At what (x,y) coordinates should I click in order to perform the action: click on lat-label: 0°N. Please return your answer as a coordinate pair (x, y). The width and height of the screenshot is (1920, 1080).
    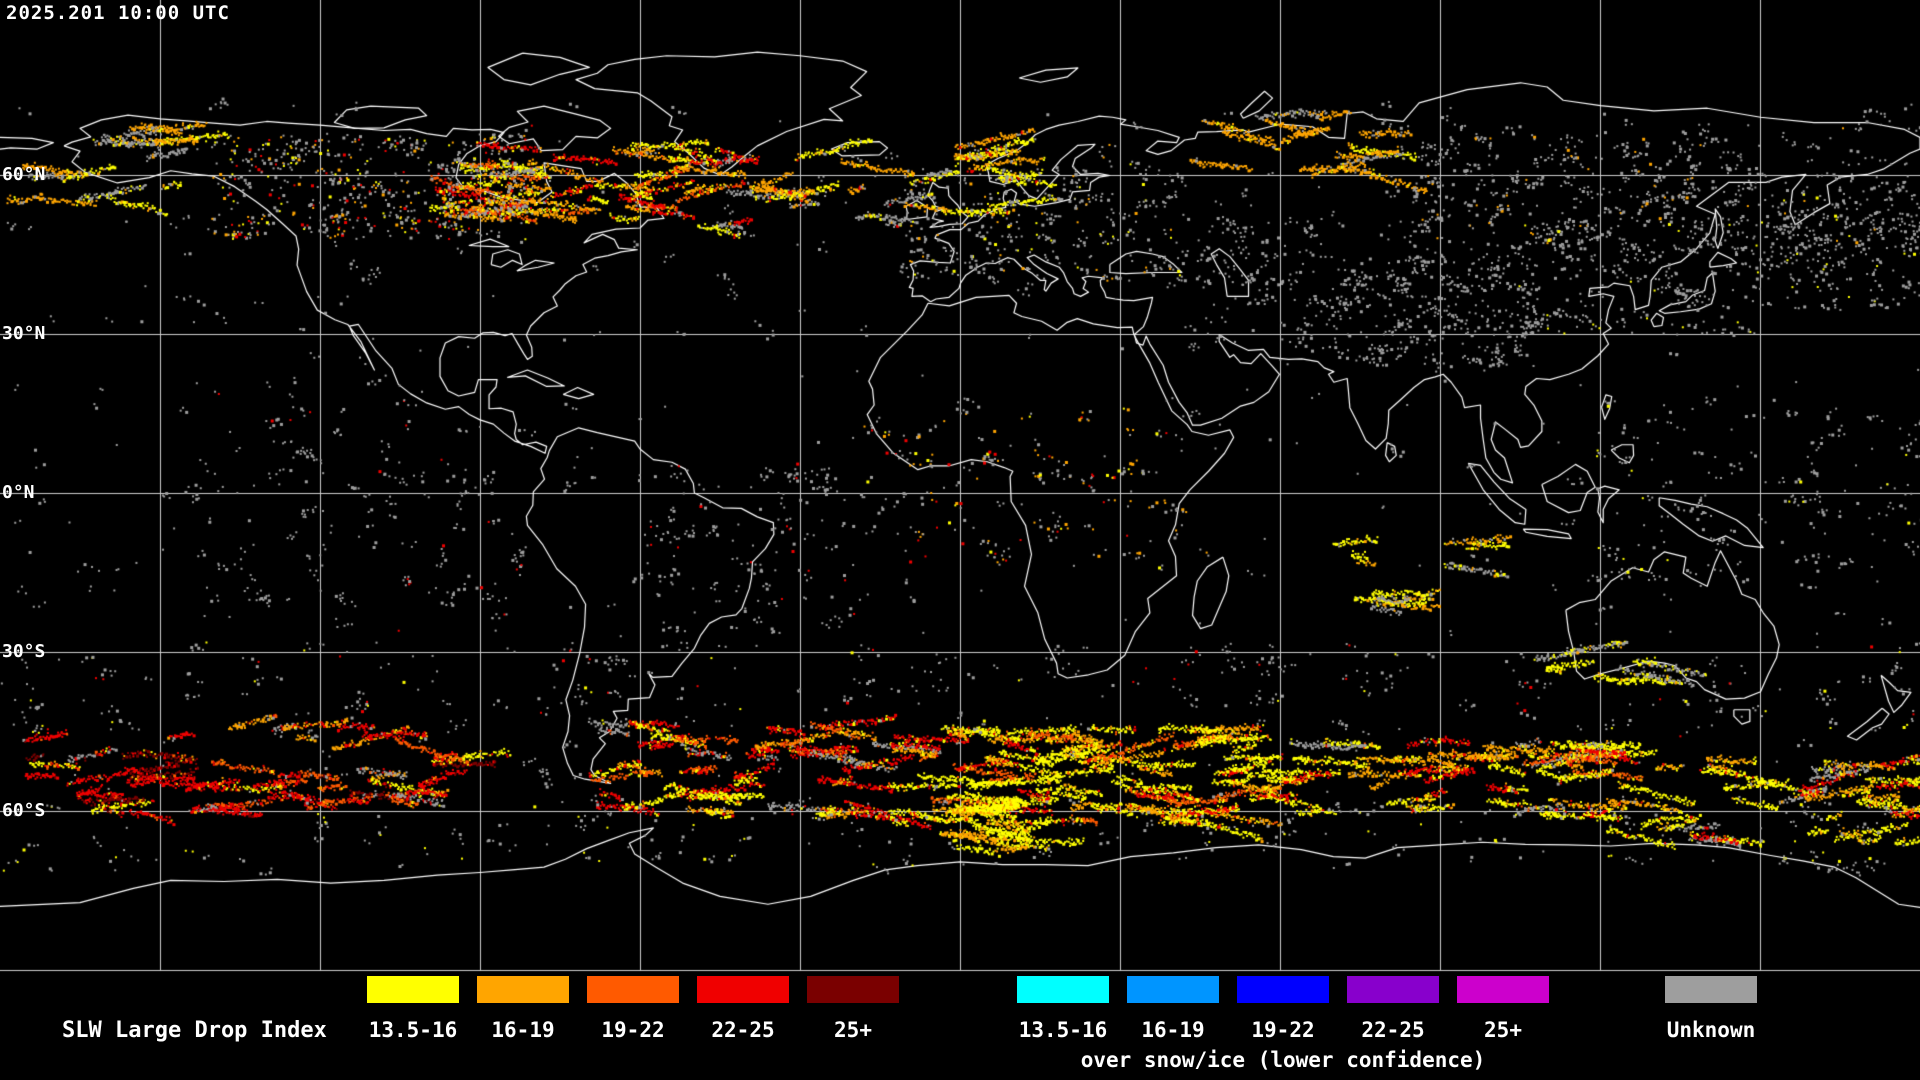
    Looking at the image, I should click on (18, 493).